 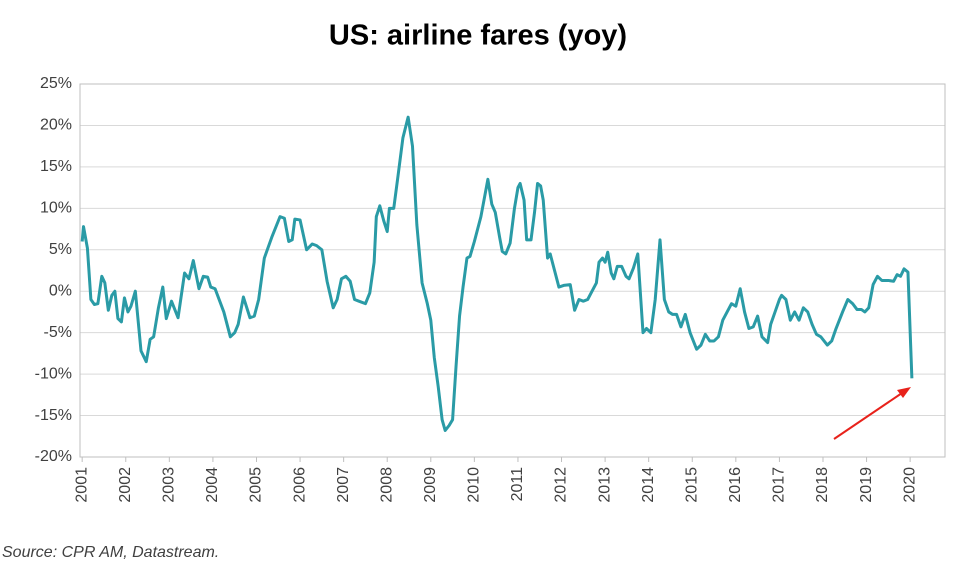 I want to click on y-tick-label: -10%, so click(x=53, y=373).